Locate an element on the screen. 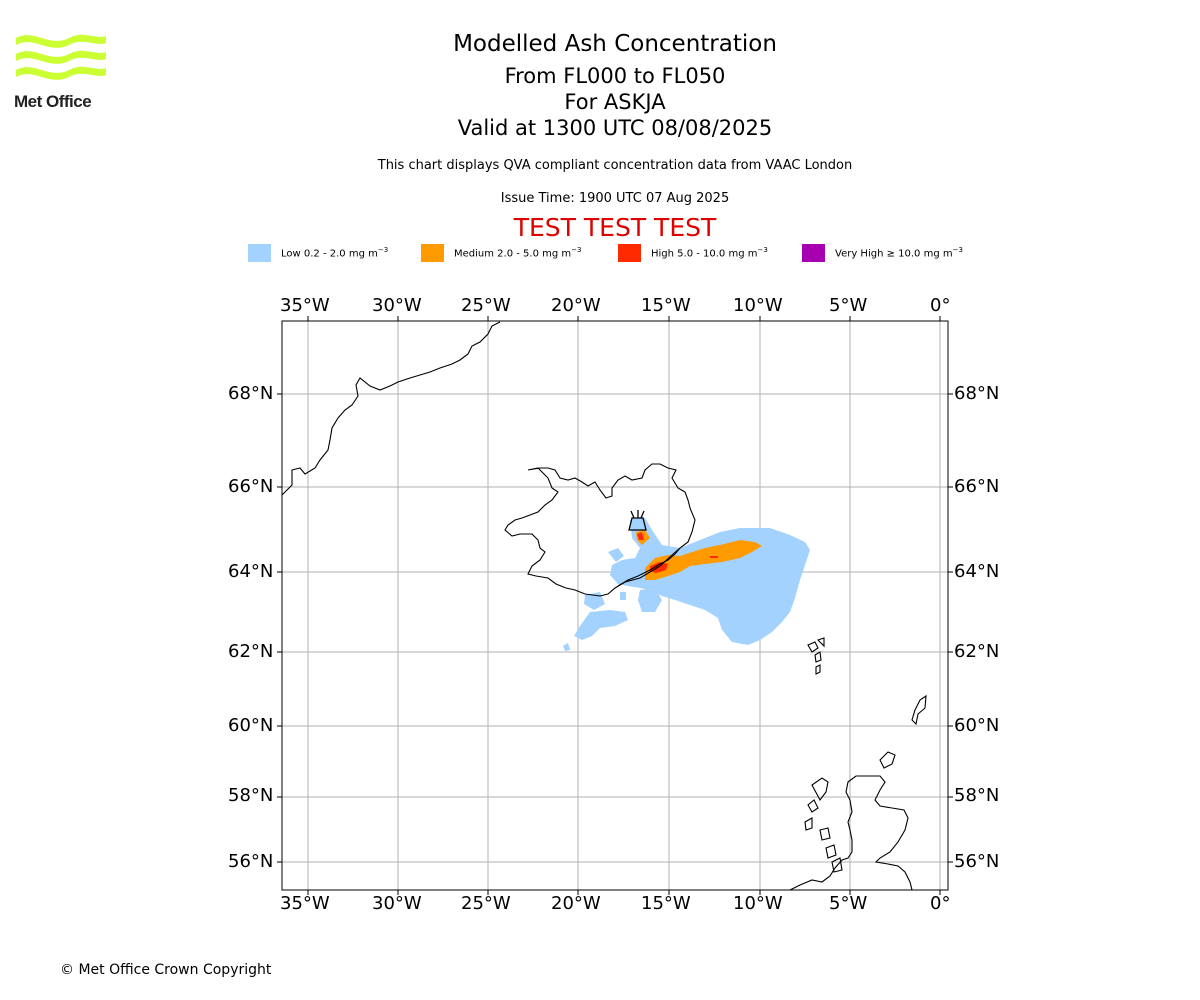 The image size is (1200, 1000). lon-label-top-25w: 25°W is located at coordinates (486, 305).